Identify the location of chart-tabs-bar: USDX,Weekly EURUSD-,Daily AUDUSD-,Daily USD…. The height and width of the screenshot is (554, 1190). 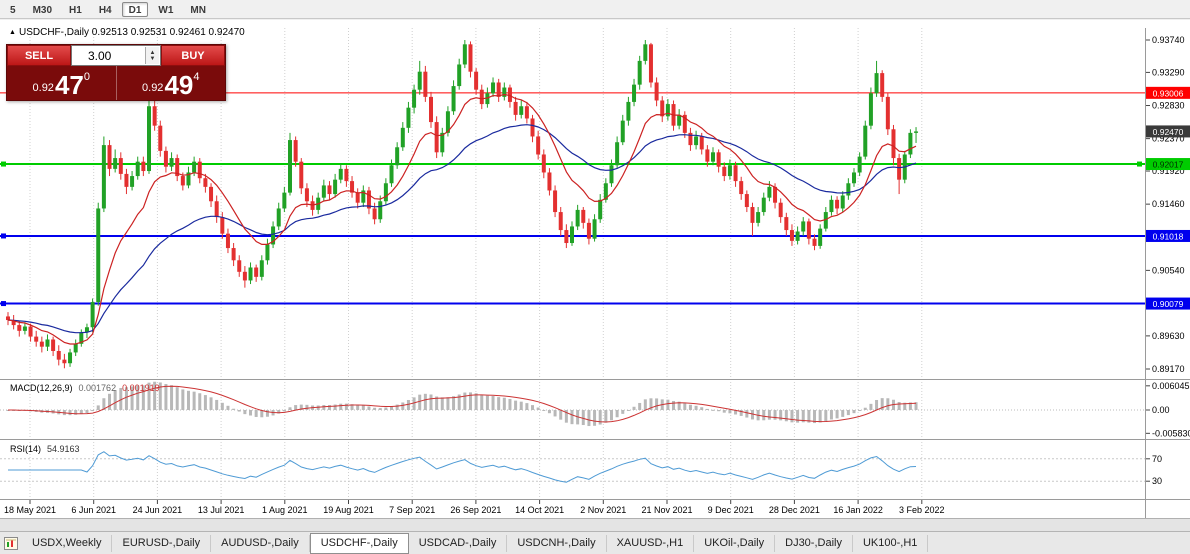
(595, 542).